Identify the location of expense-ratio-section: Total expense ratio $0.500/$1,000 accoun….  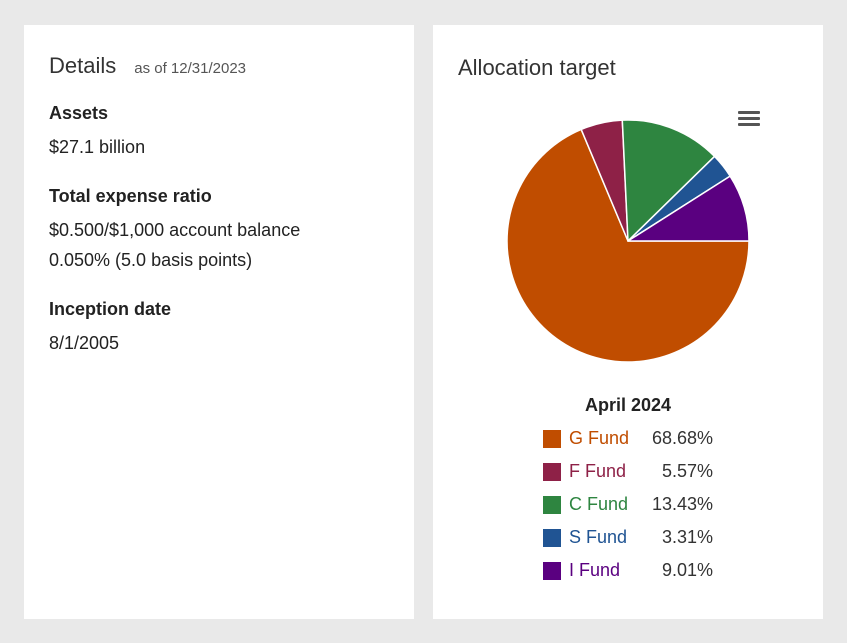
(231, 230).